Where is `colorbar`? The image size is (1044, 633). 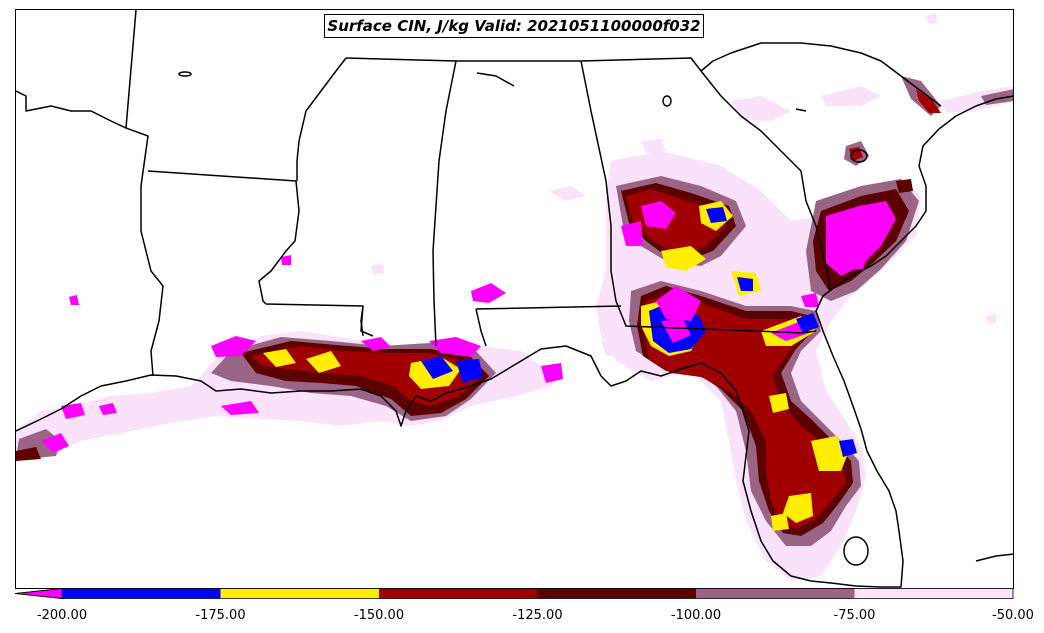
colorbar is located at coordinates (514, 593).